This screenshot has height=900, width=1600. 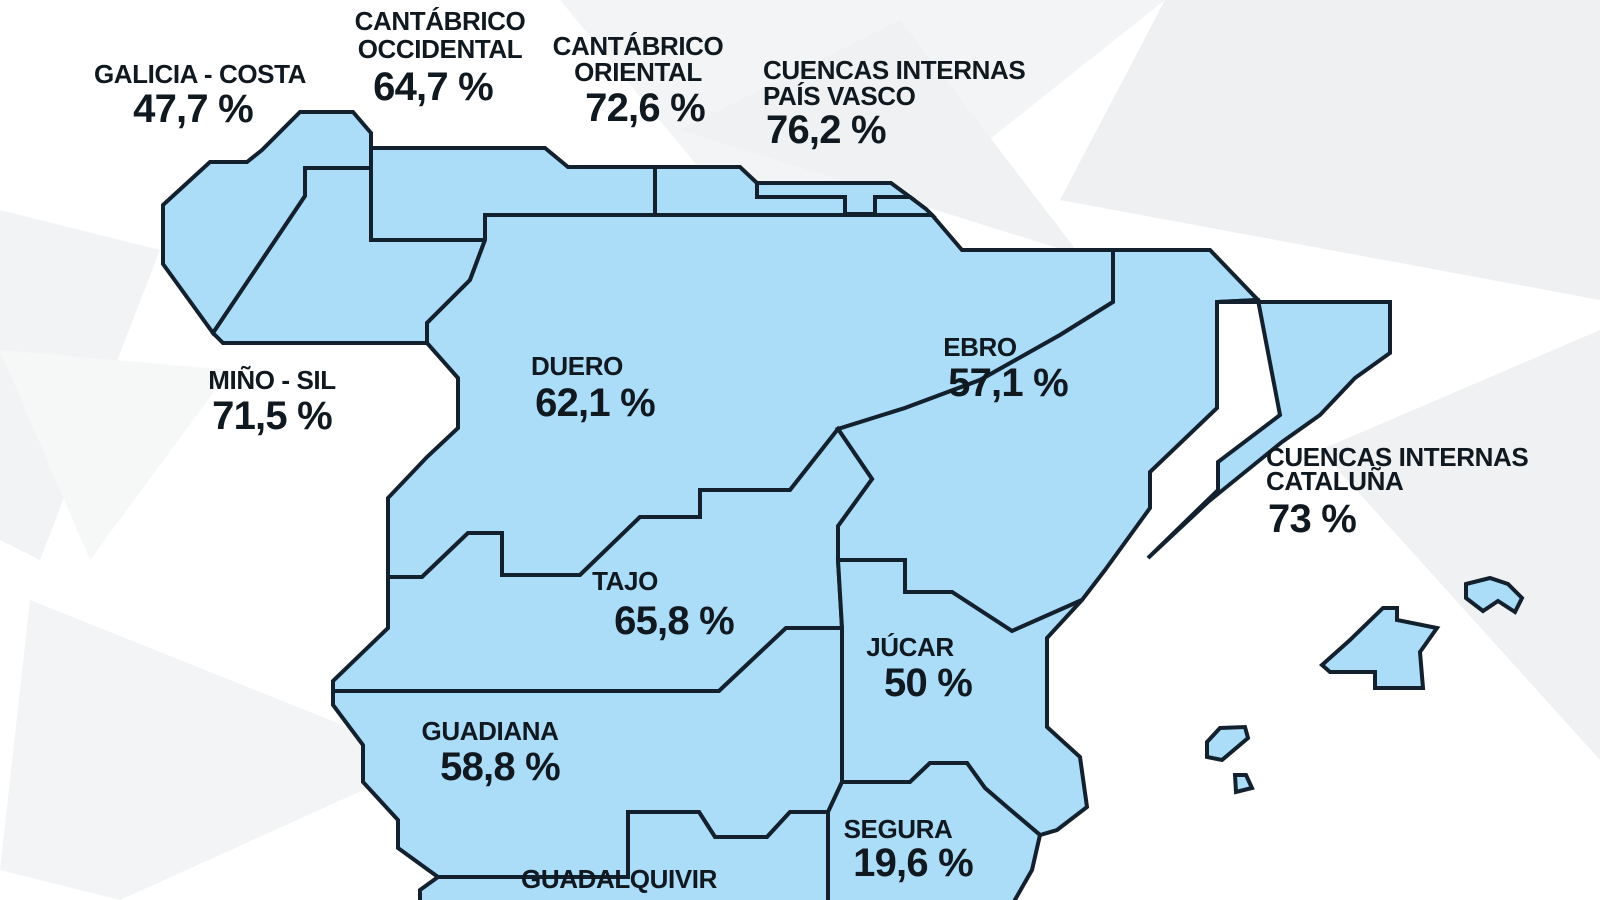 What do you see at coordinates (674, 621) in the screenshot?
I see `value-tajo: 65,8 %` at bounding box center [674, 621].